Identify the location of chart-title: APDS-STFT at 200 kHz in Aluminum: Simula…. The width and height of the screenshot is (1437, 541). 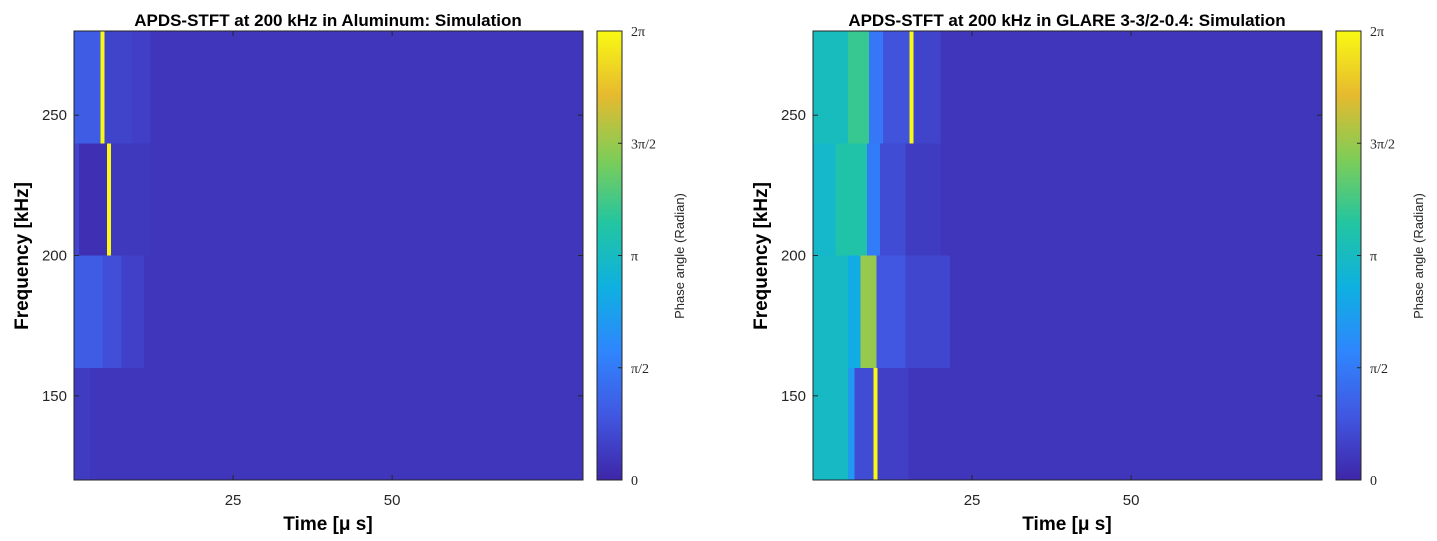
(328, 20).